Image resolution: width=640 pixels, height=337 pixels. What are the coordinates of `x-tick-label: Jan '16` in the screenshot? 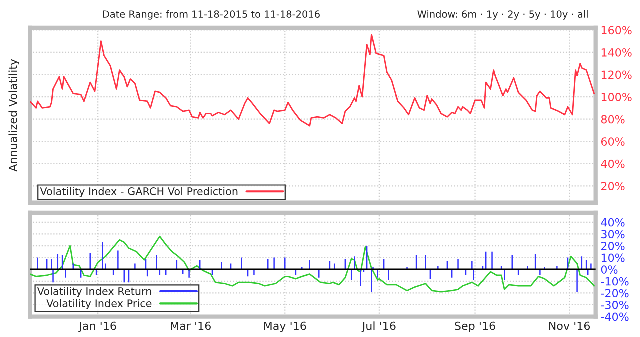 It's located at (97, 327).